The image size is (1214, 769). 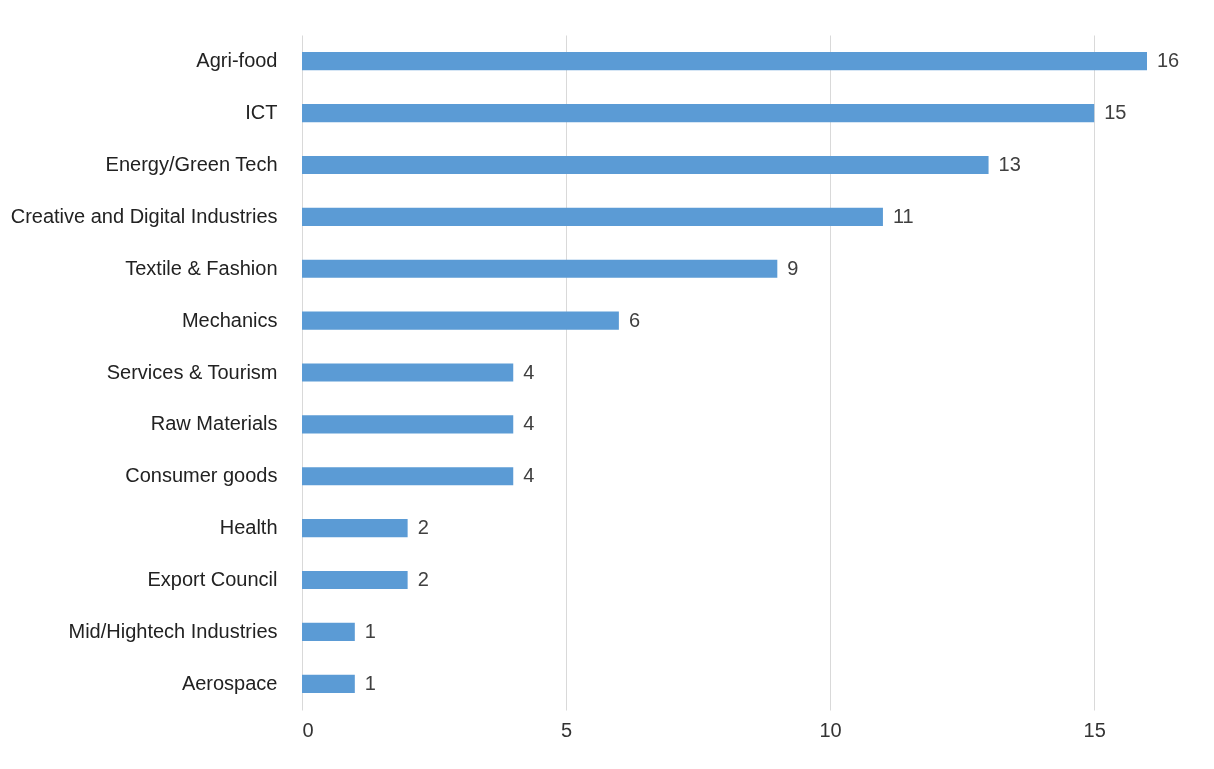 I want to click on data-label: 11, so click(x=903, y=215).